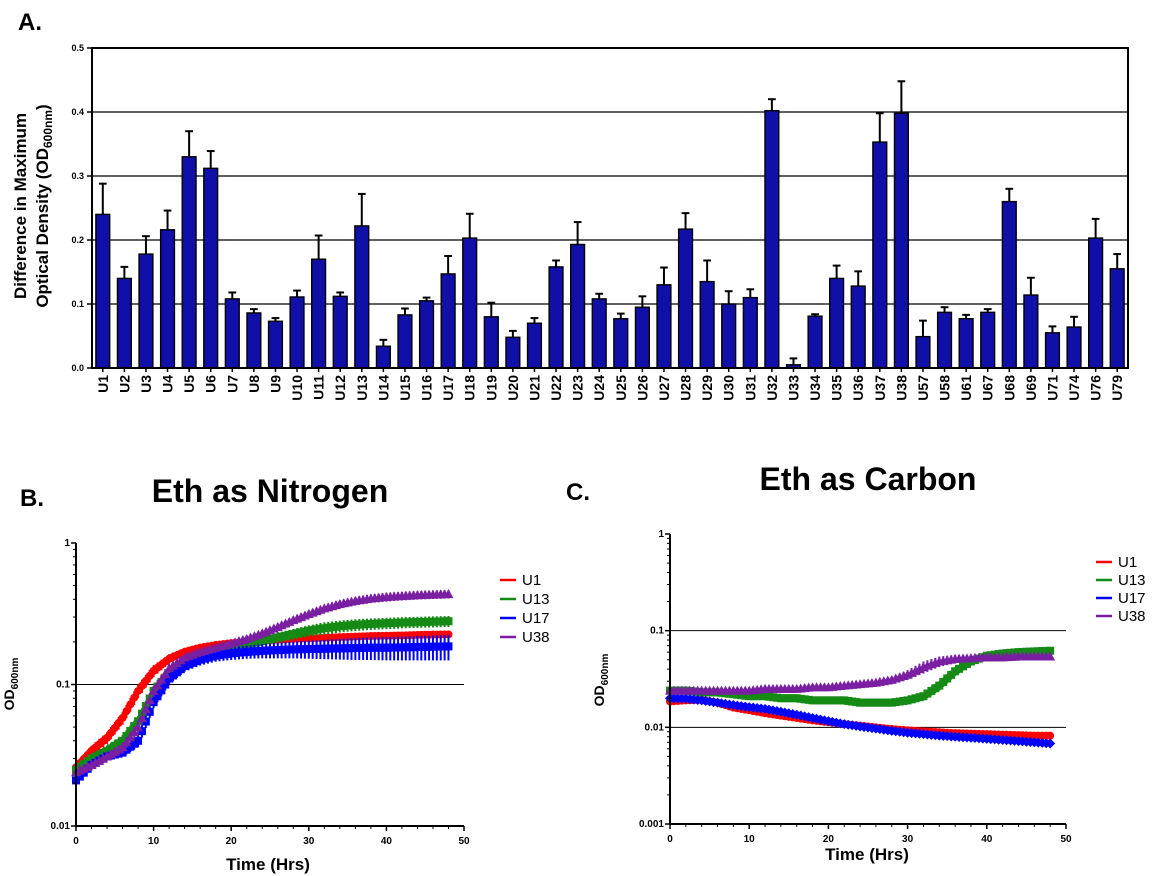 This screenshot has width=1168, height=876. What do you see at coordinates (536, 599) in the screenshot?
I see `b-legend-label: U13` at bounding box center [536, 599].